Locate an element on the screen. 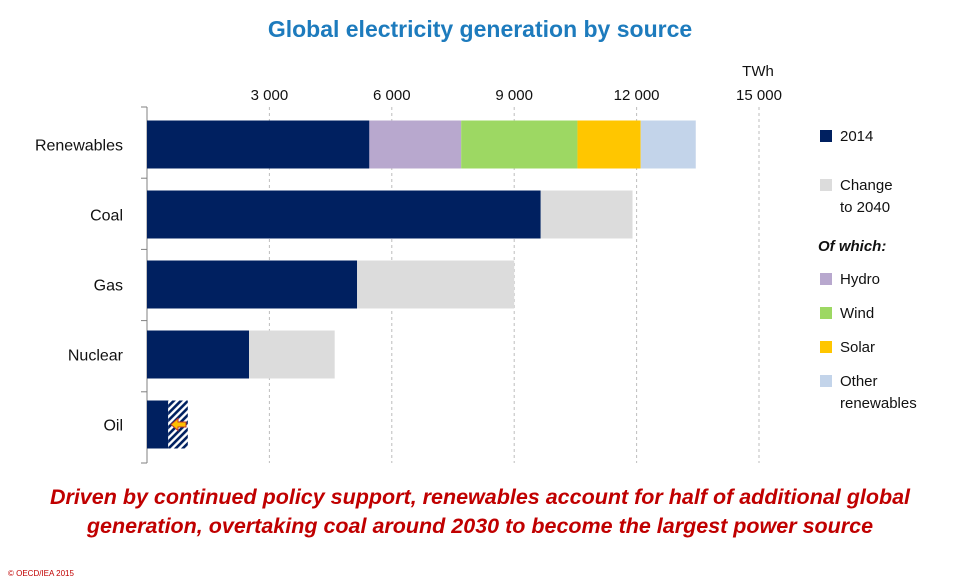 The height and width of the screenshot is (582, 960). bar-renewables-hydro is located at coordinates (415, 144).